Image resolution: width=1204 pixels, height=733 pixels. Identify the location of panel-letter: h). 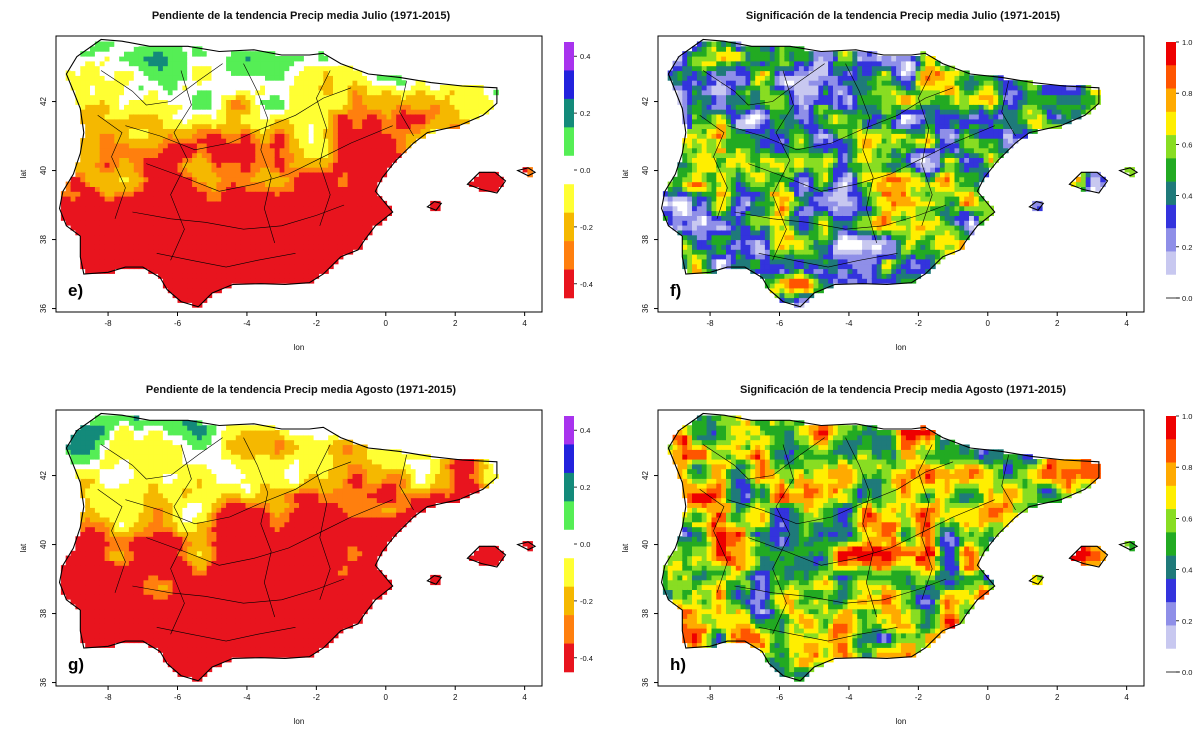
(678, 664).